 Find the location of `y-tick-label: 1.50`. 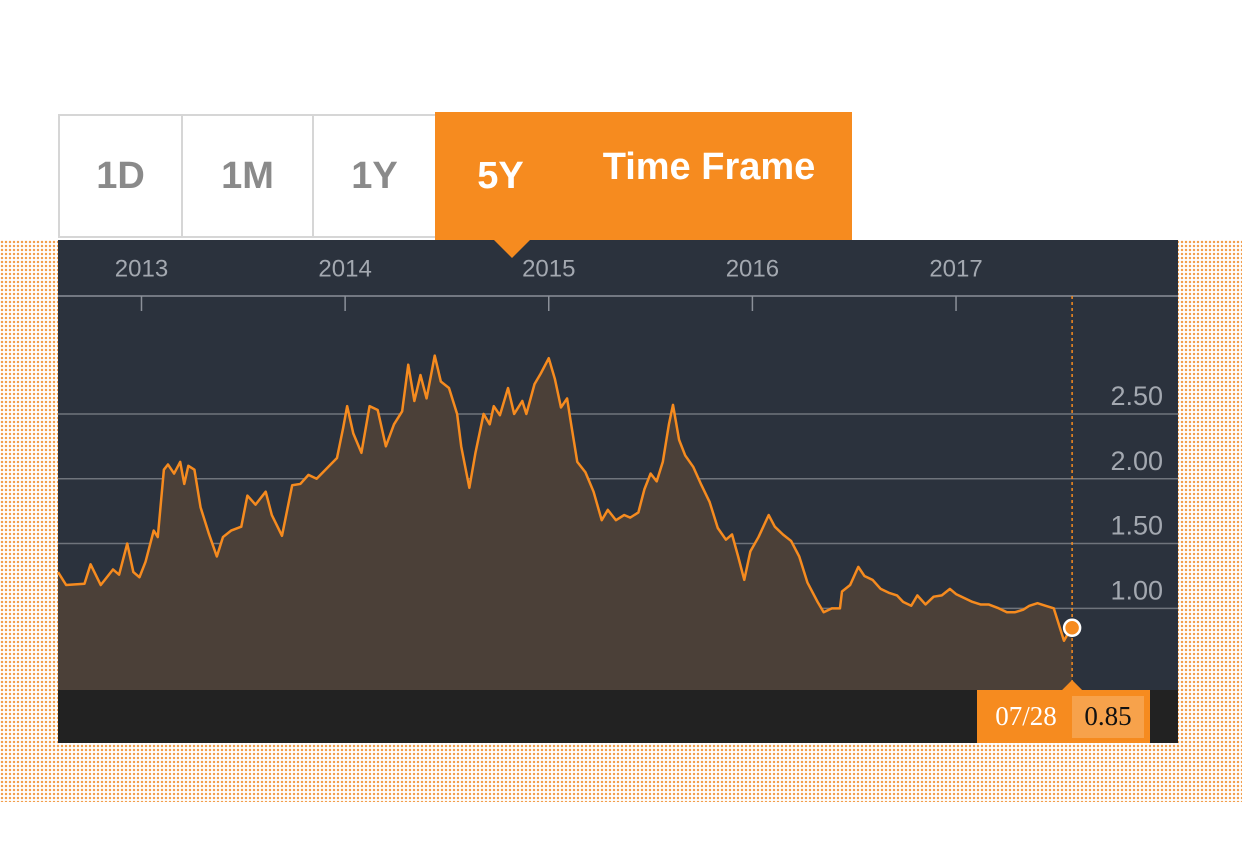

y-tick-label: 1.50 is located at coordinates (1136, 526).